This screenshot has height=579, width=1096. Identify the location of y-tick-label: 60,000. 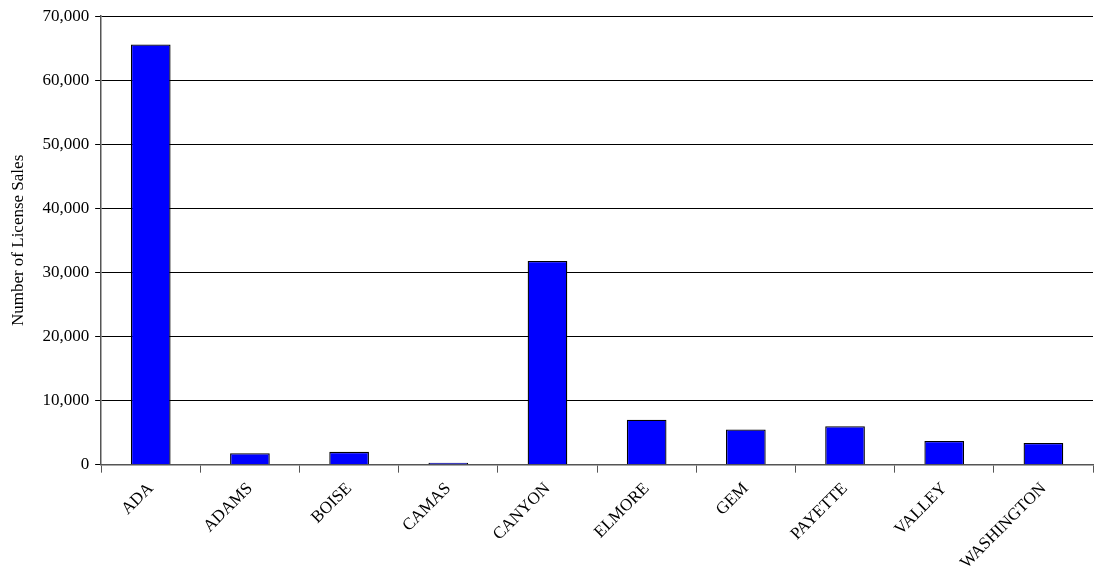
(66, 79).